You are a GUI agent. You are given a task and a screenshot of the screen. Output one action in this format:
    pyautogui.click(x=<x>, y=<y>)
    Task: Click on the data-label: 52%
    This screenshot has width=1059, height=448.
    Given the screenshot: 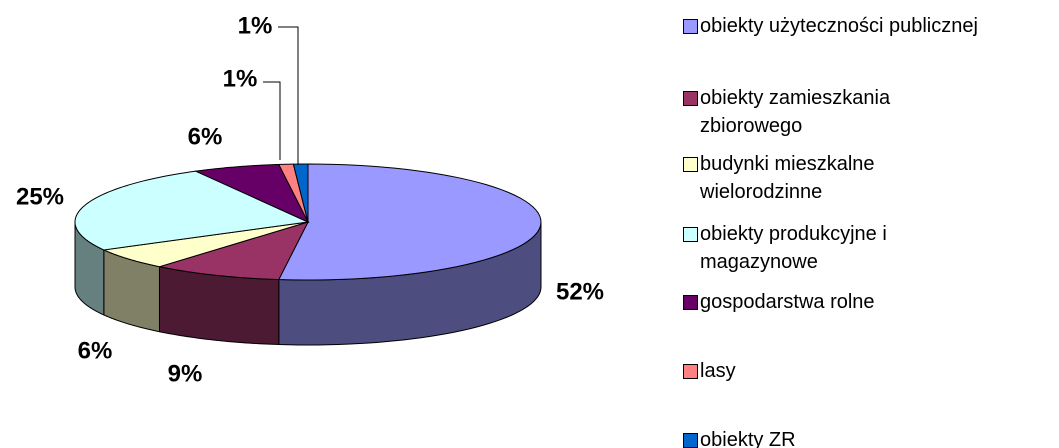 What is the action you would take?
    pyautogui.click(x=580, y=291)
    